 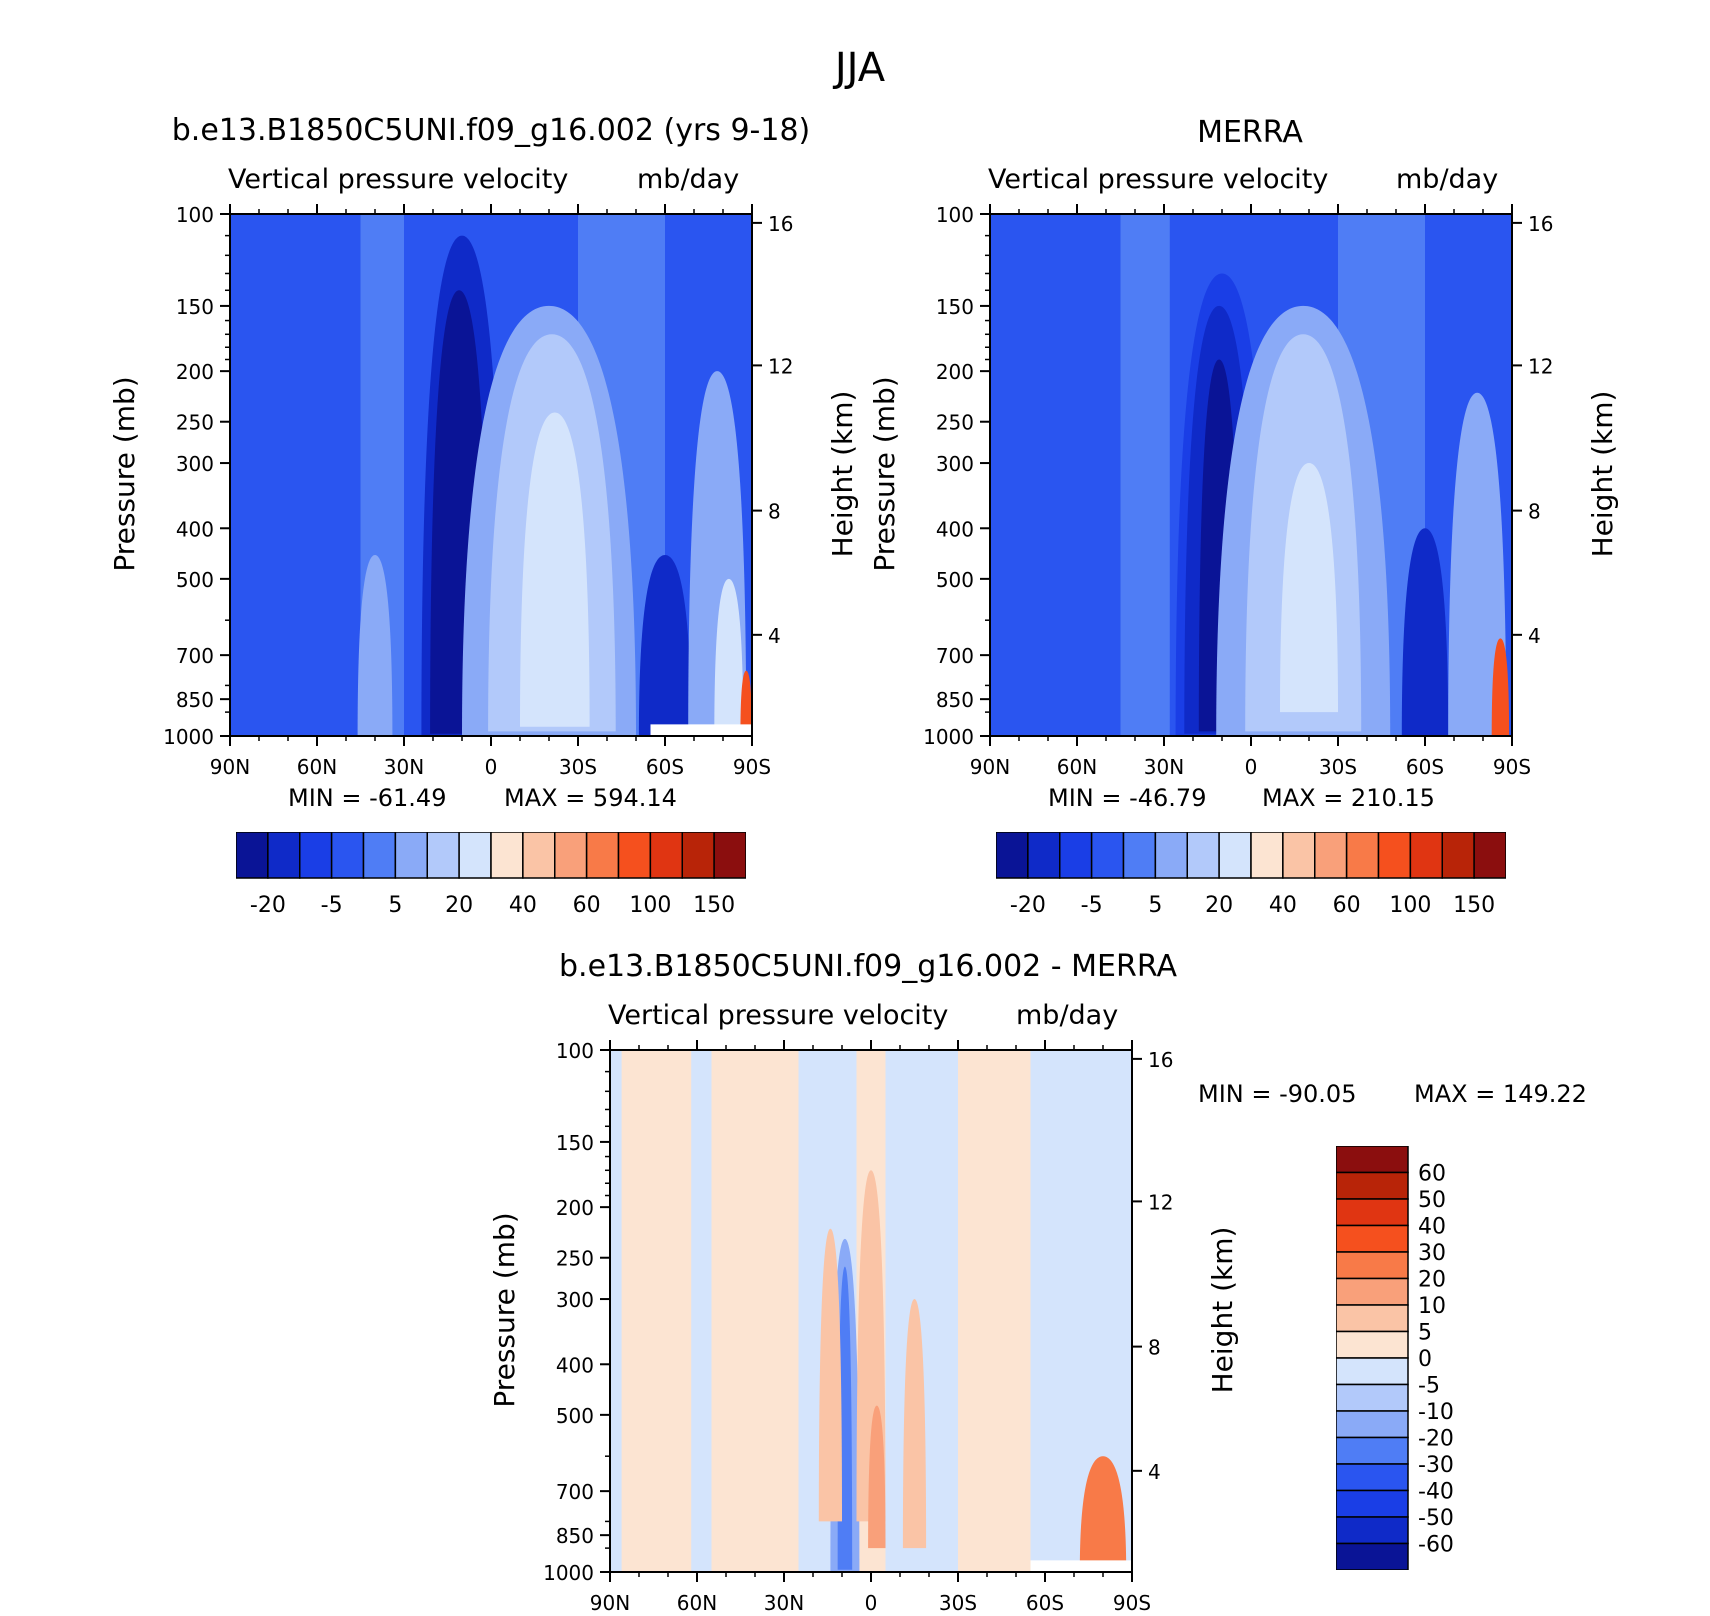 What do you see at coordinates (650, 905) in the screenshot?
I see `colorbar-label: 100` at bounding box center [650, 905].